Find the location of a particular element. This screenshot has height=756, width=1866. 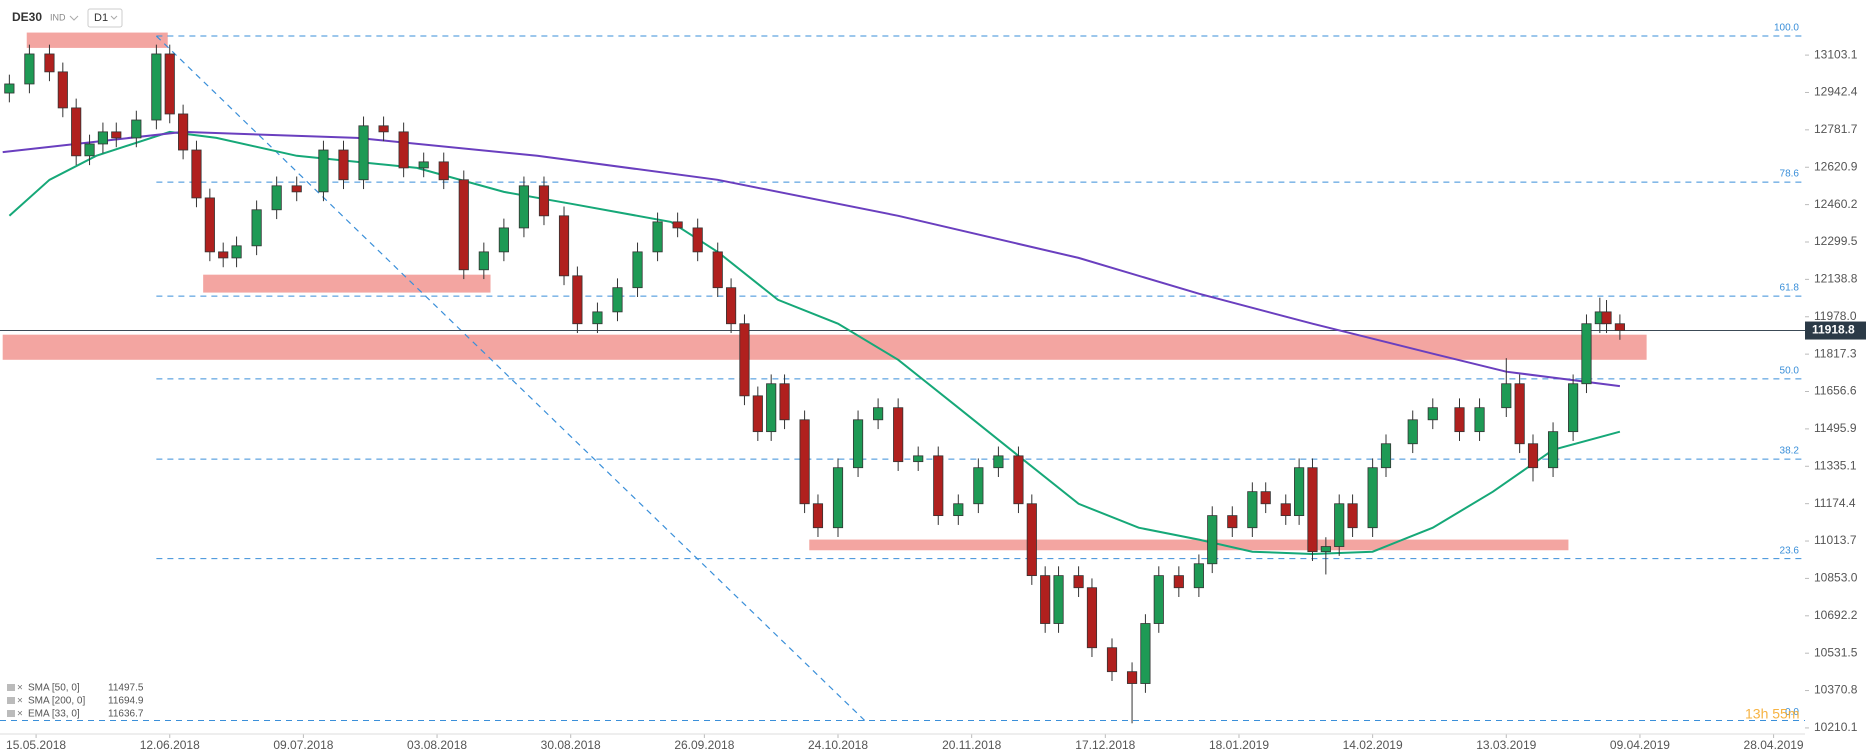

legend-icon is located at coordinates (11, 700).